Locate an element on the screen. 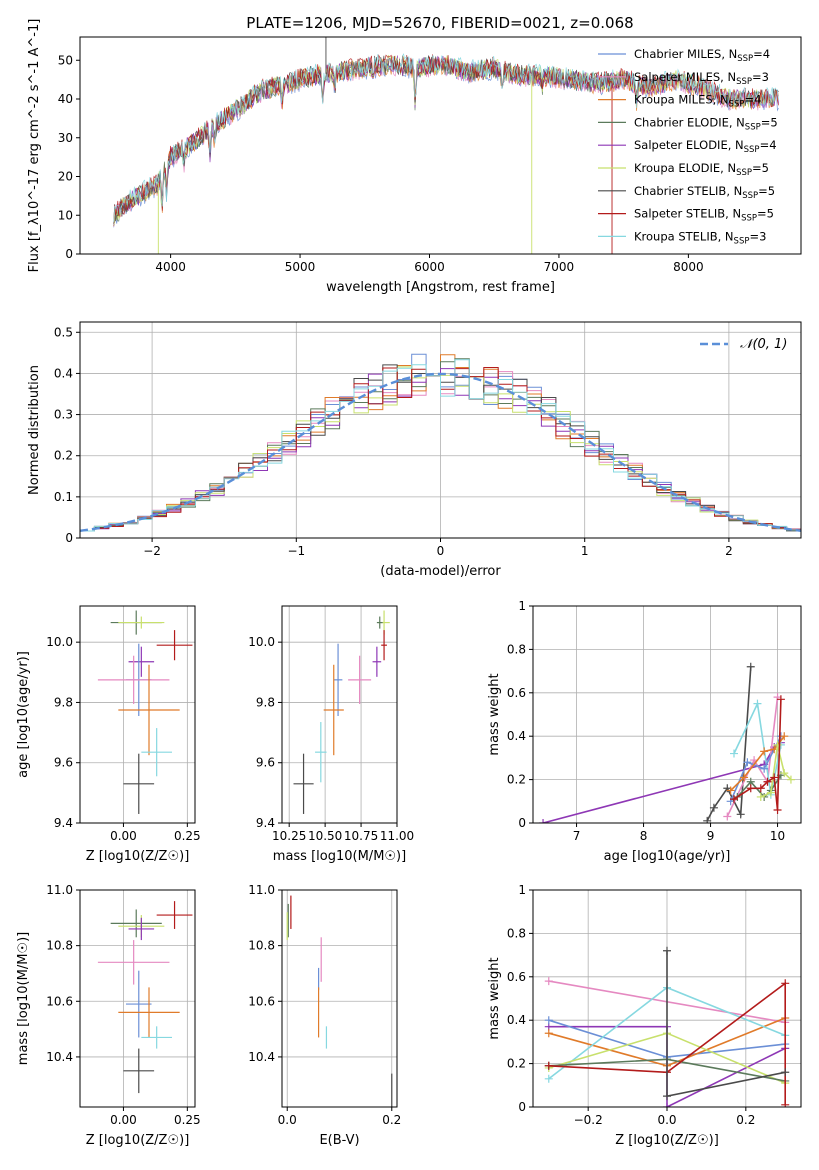  mass_vs_Z-ytick-label: 11.0 is located at coordinates (59, 890).